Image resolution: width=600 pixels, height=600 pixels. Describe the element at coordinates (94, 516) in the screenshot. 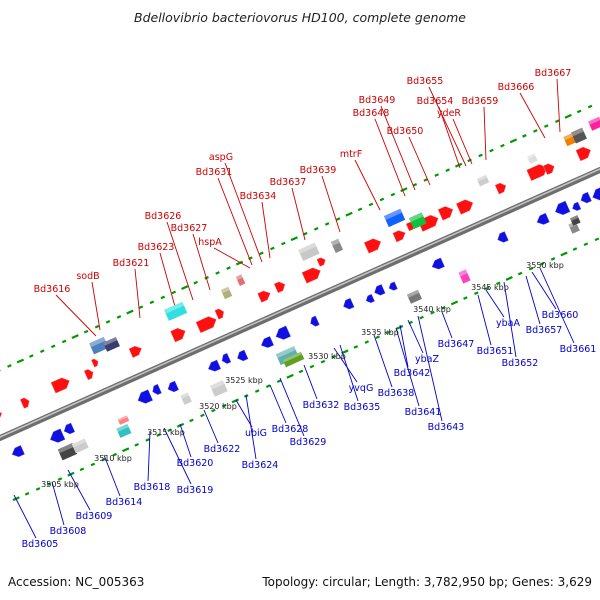

I see `gene-label: Bd3609` at that location.